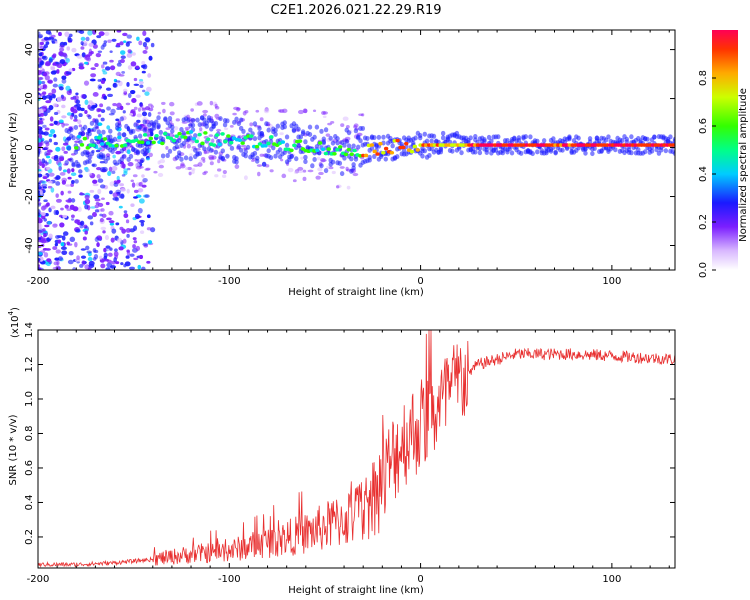 This screenshot has height=600, width=750. Describe the element at coordinates (29, 196) in the screenshot. I see `y-tick-label: -20` at that location.